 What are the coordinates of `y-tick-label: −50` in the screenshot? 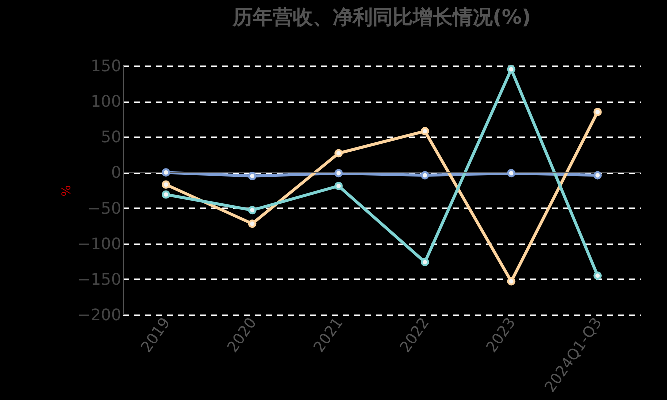 It's located at (105, 208).